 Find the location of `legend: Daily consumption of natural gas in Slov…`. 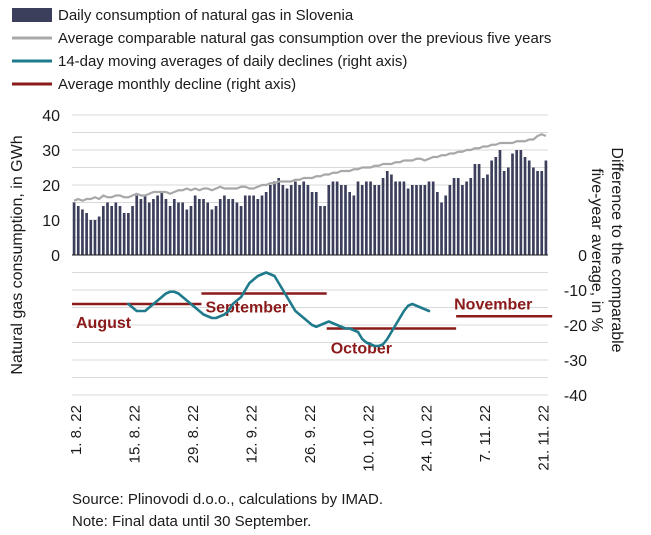

legend: Daily consumption of natural gas in Slov… is located at coordinates (281, 50).